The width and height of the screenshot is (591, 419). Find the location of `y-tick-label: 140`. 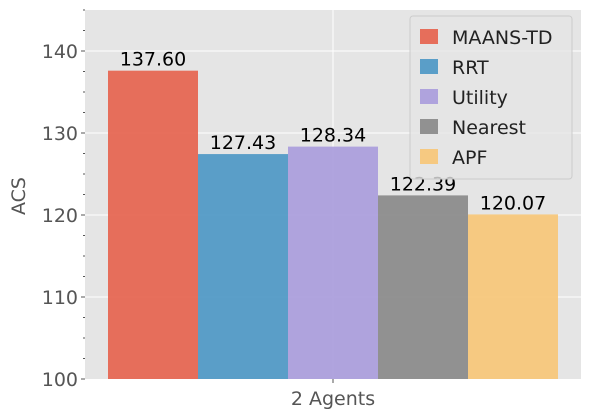

y-tick-label: 140 is located at coordinates (60, 52).